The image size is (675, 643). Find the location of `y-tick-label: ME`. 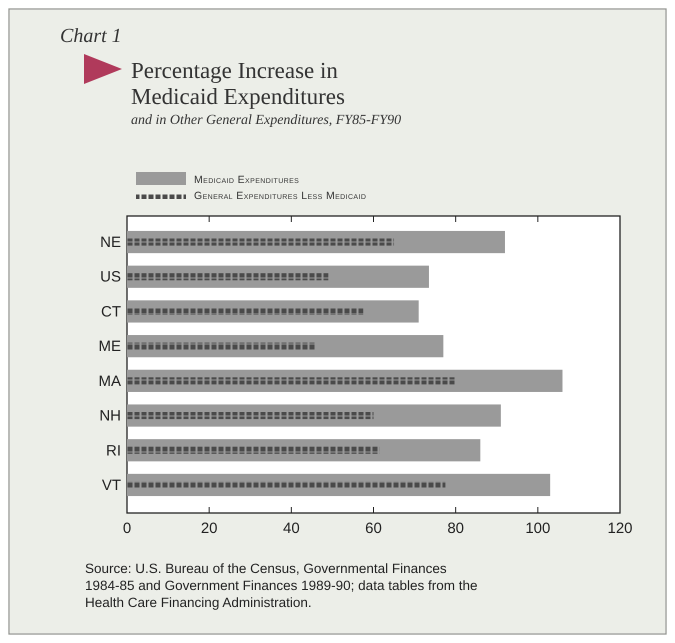

y-tick-label: ME is located at coordinates (109, 347).